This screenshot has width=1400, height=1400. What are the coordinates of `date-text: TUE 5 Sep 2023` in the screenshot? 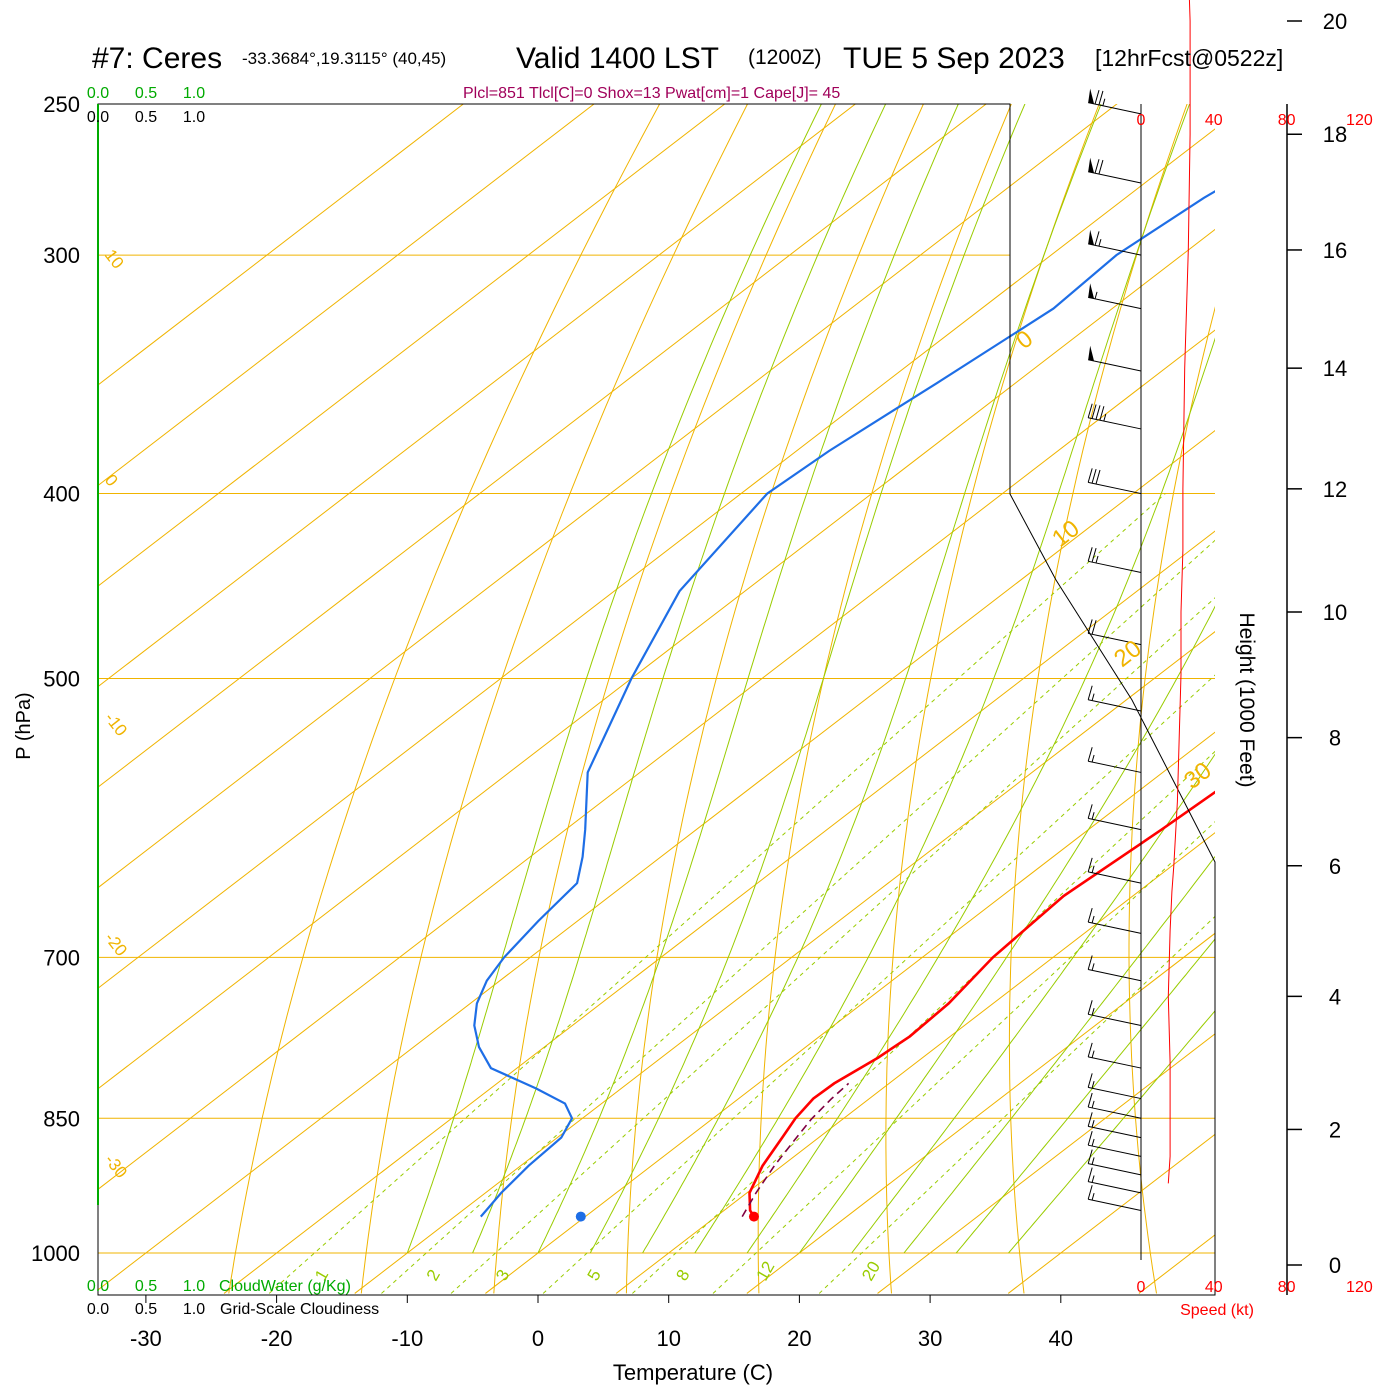 It's located at (954, 58).